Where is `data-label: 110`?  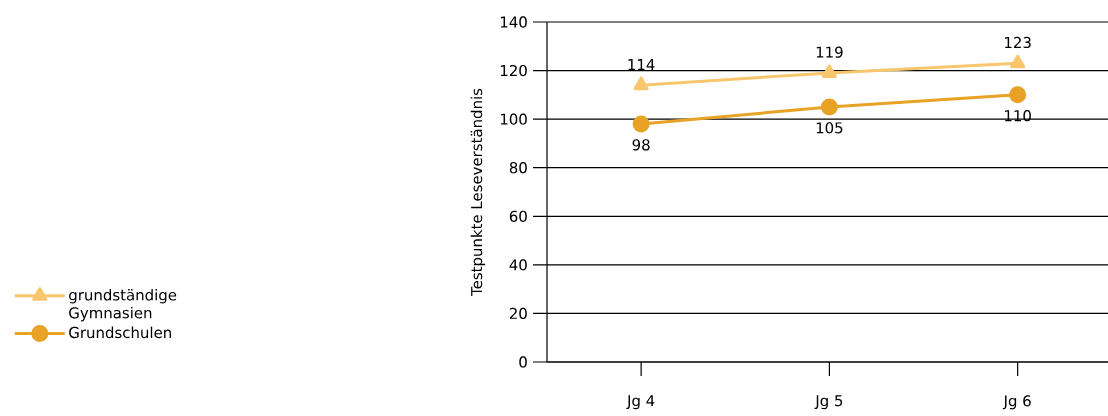
data-label: 110 is located at coordinates (1018, 116).